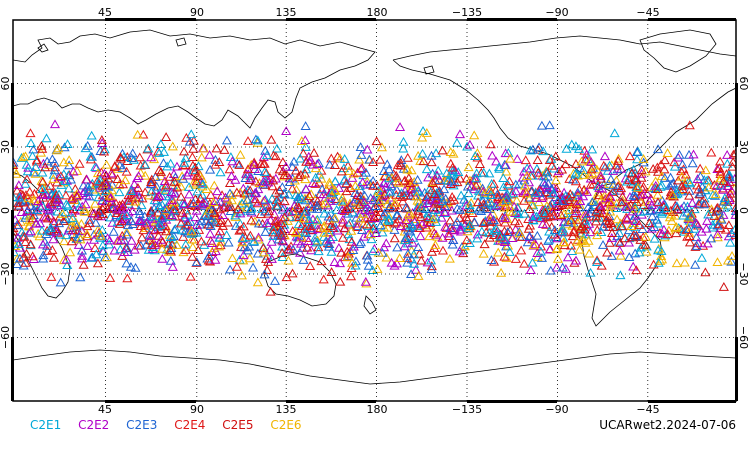 This screenshot has width=750, height=450. What do you see at coordinates (286, 409) in the screenshot?
I see `bottom-lon-label-135: 135` at bounding box center [286, 409].